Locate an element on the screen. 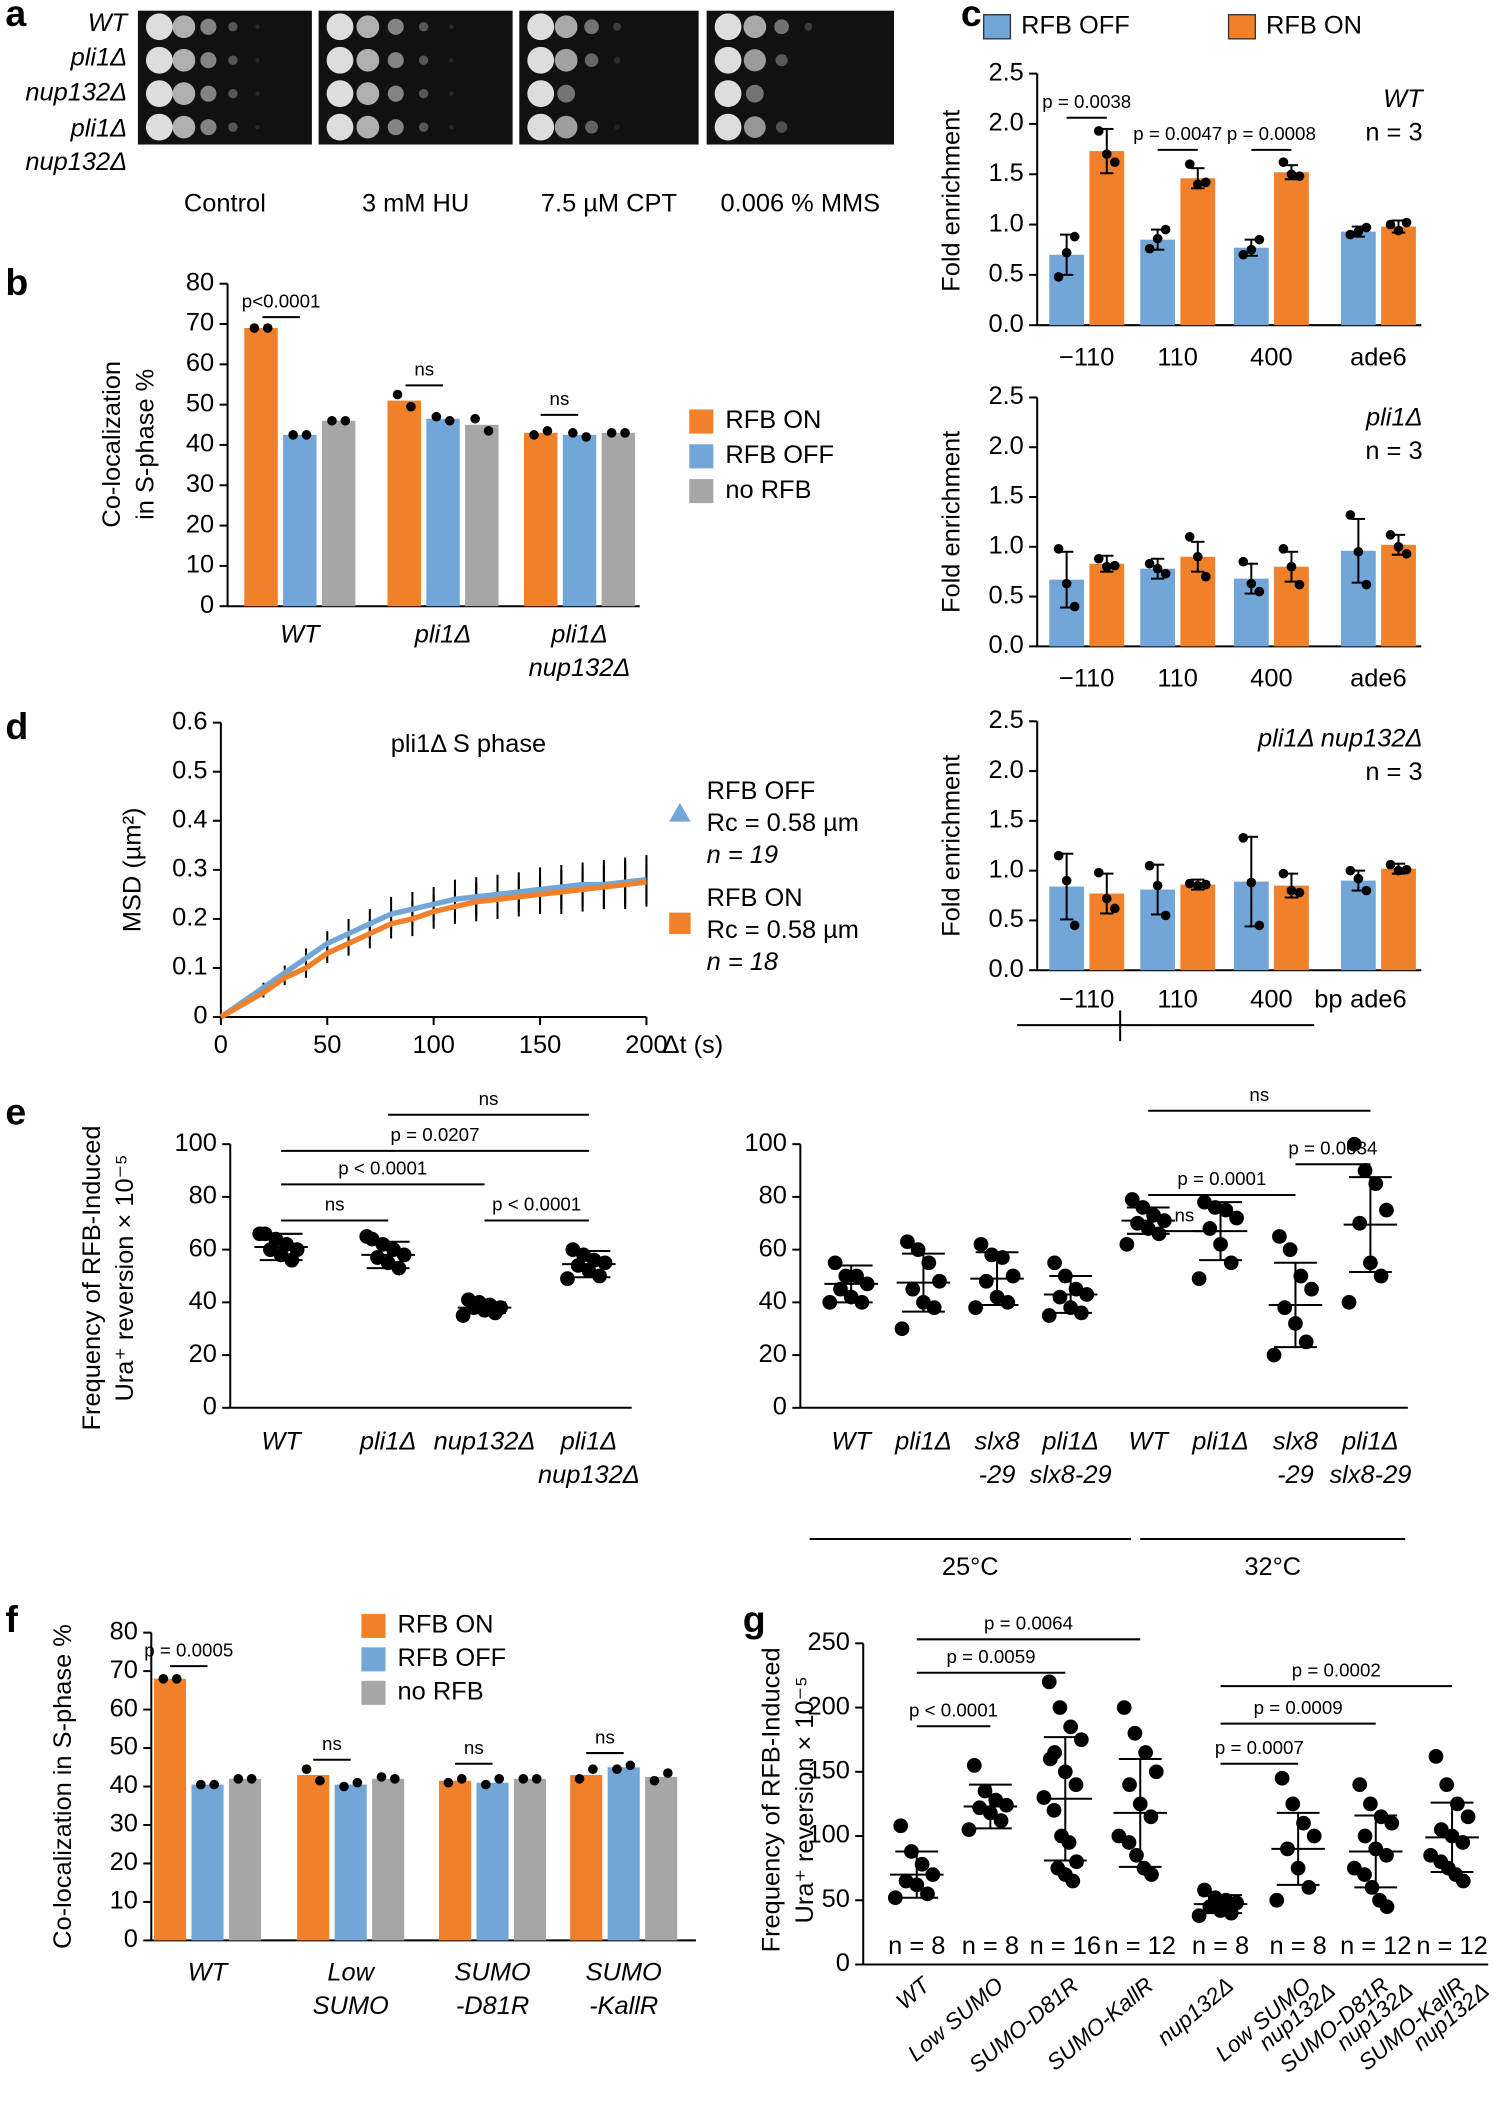 Image resolution: width=1511 pixels, height=2101 pixels. x-tick-label: WT is located at coordinates (209, 1973).